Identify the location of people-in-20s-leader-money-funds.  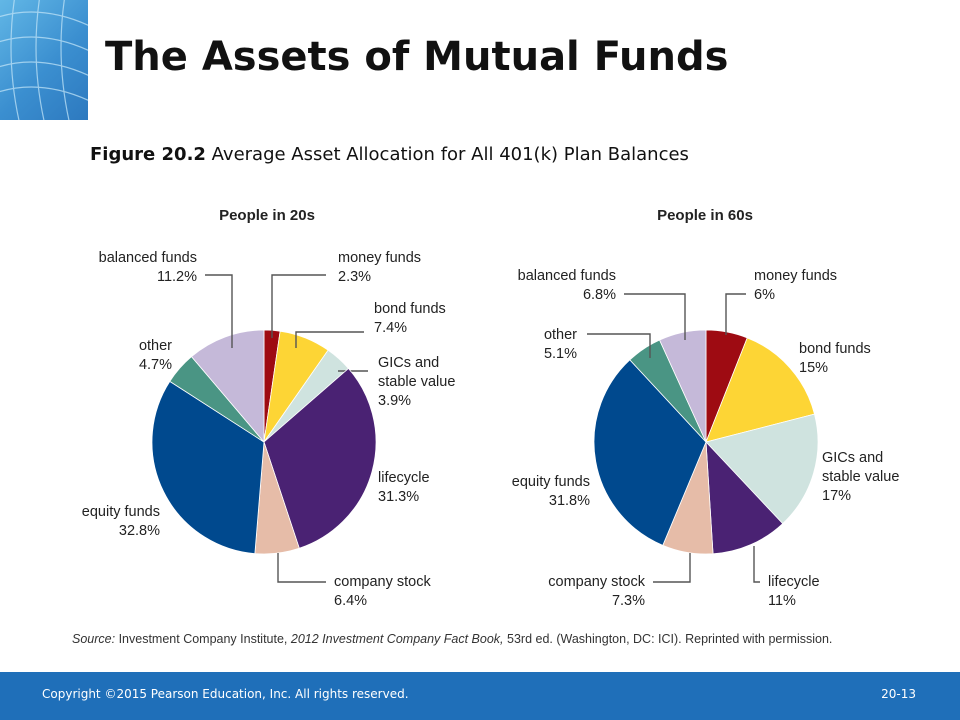
(298, 306).